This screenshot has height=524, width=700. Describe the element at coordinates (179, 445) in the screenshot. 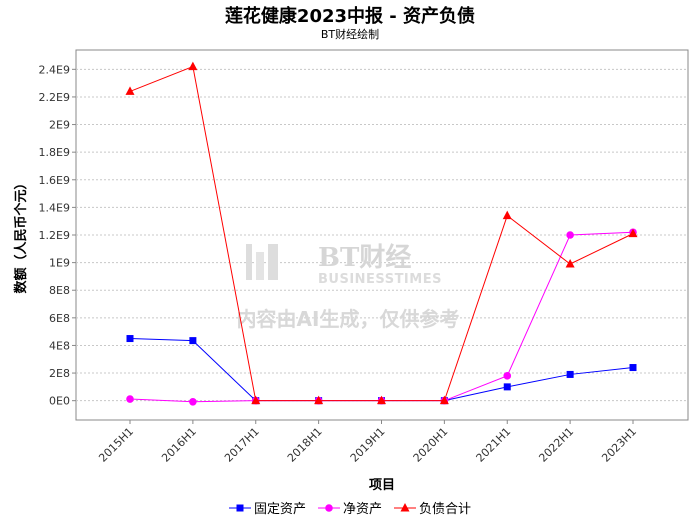

I see `x-tick-label: 2016H1` at that location.